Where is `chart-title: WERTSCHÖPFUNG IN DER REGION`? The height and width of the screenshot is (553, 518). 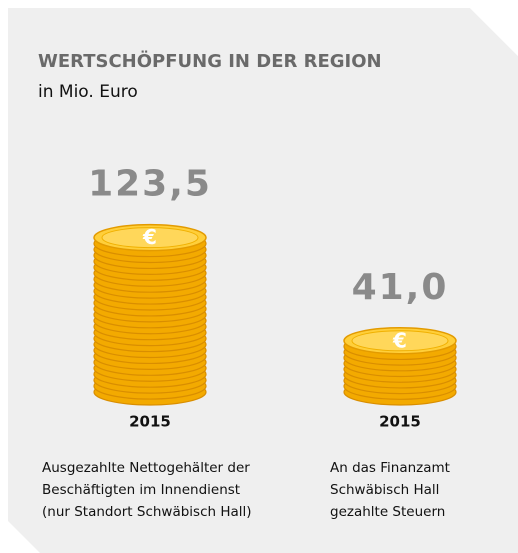
chart-title: WERTSCHÖPFUNG IN DER REGION is located at coordinates (210, 61).